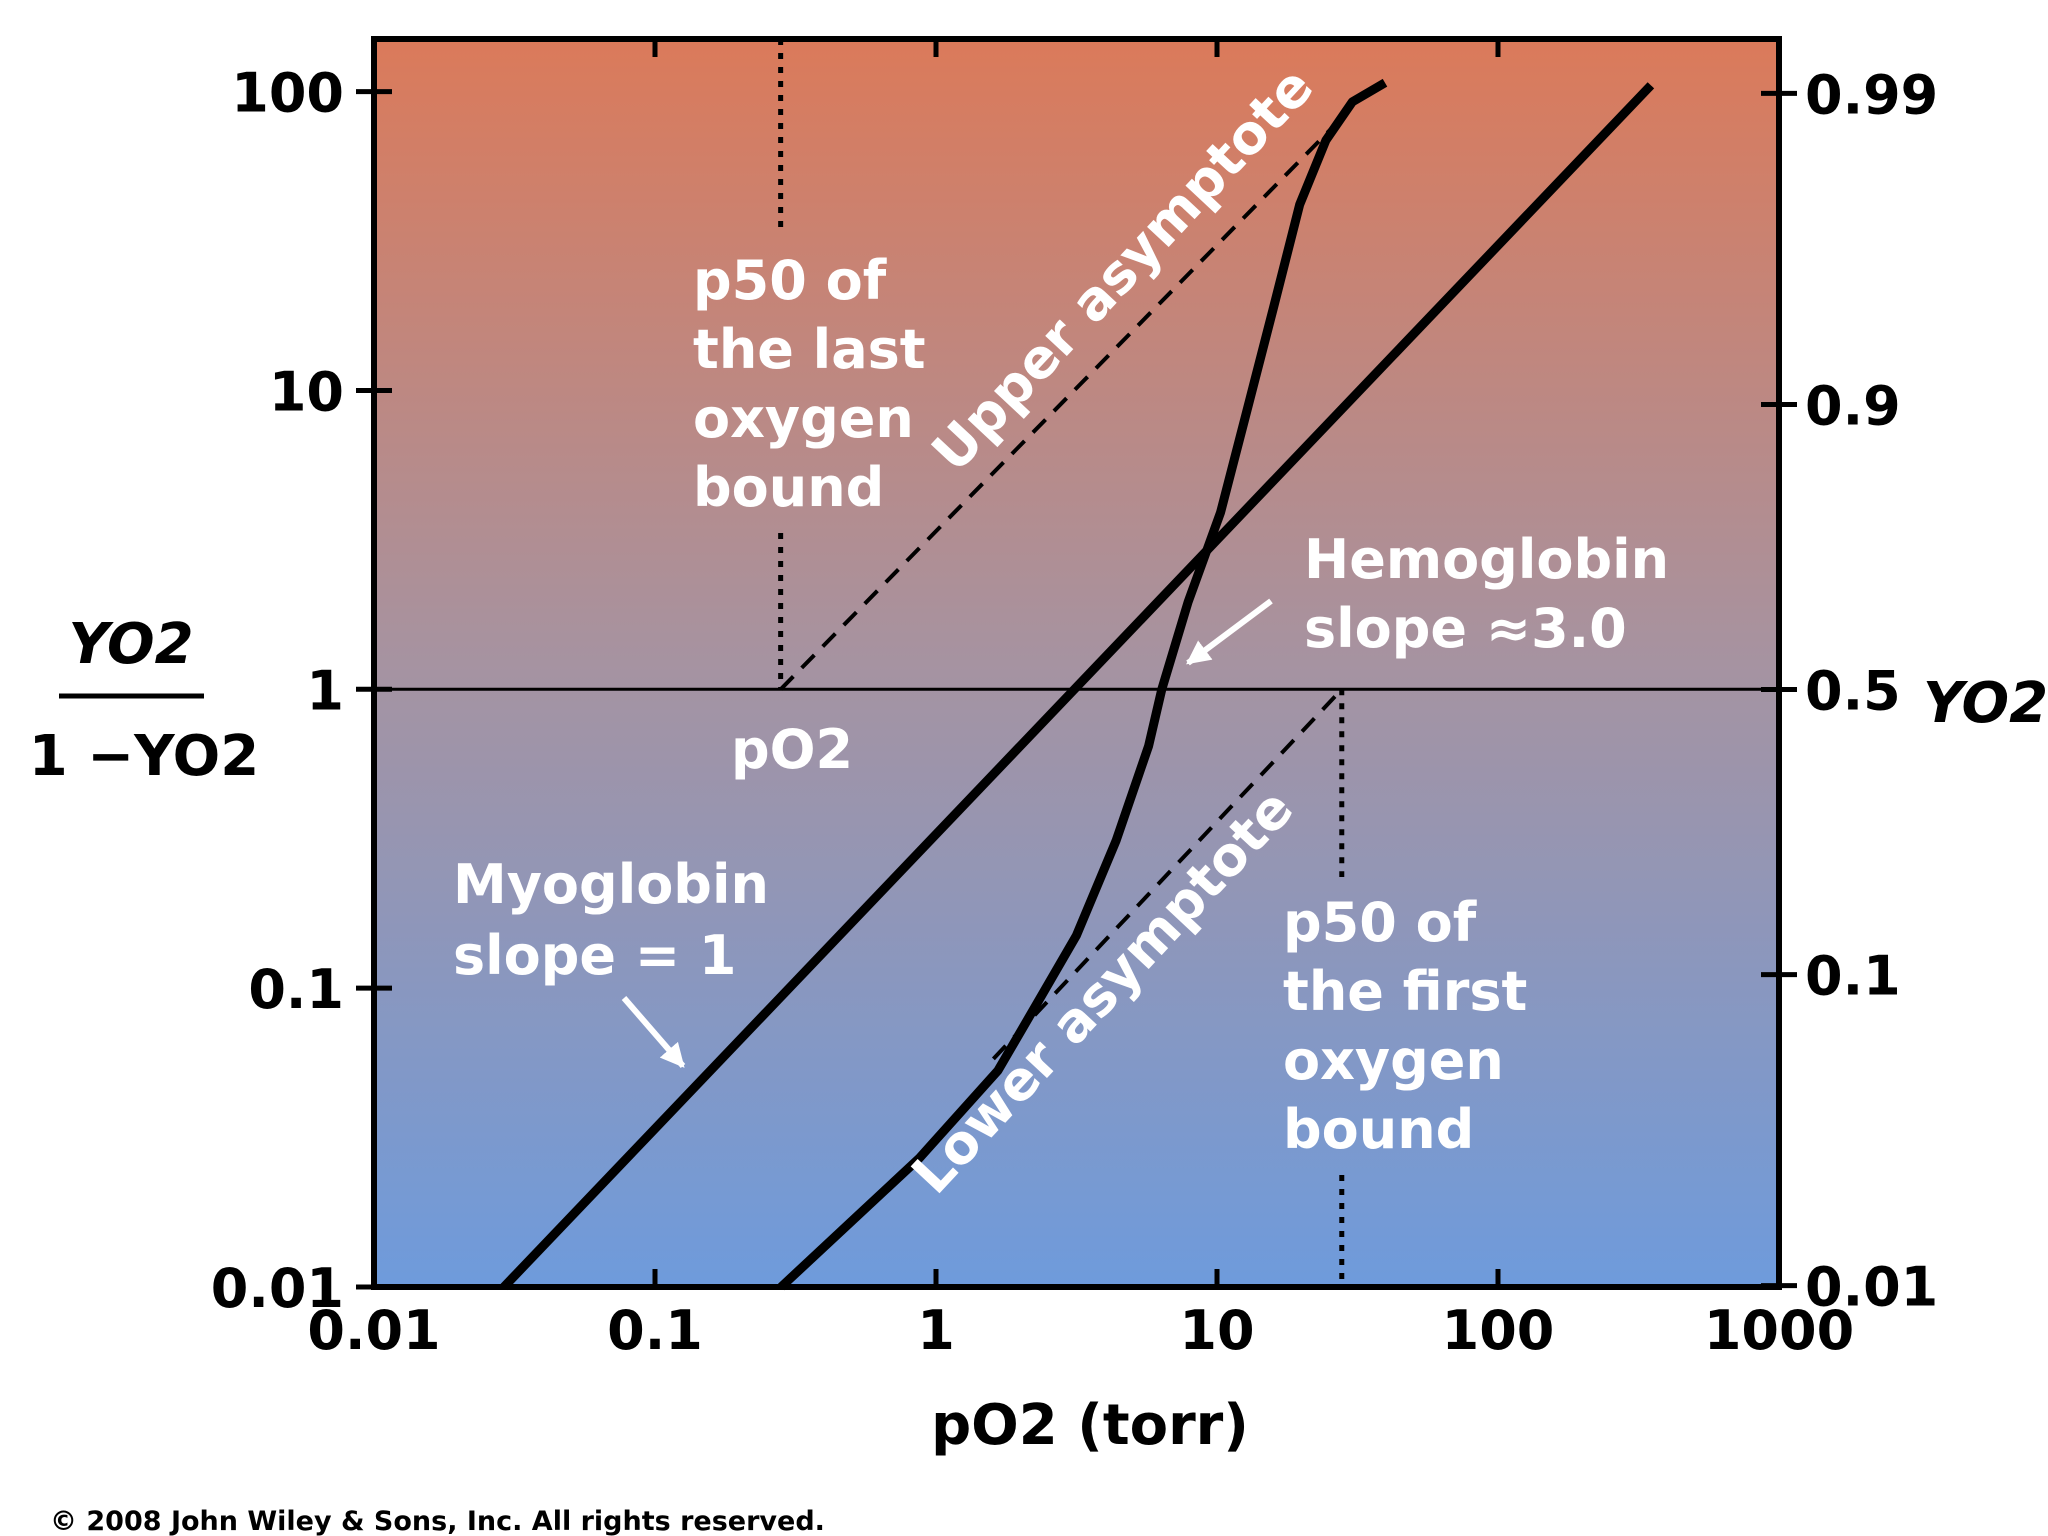 This screenshot has width=2048, height=1536. I want to click on y-tick-label: 10, so click(306, 391).